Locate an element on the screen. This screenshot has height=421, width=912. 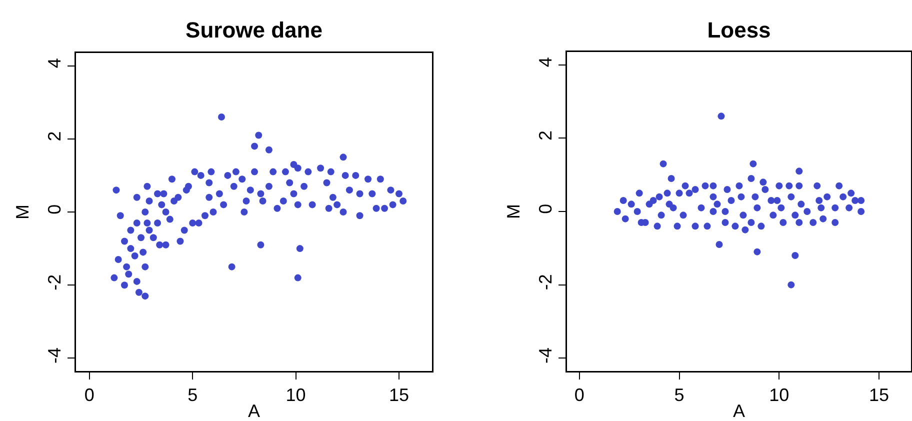
chart-title: Loess is located at coordinates (739, 30).